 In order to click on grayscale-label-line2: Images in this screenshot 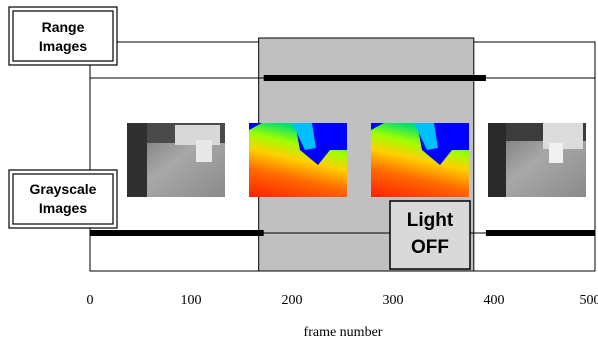, I will do `click(63, 208)`.